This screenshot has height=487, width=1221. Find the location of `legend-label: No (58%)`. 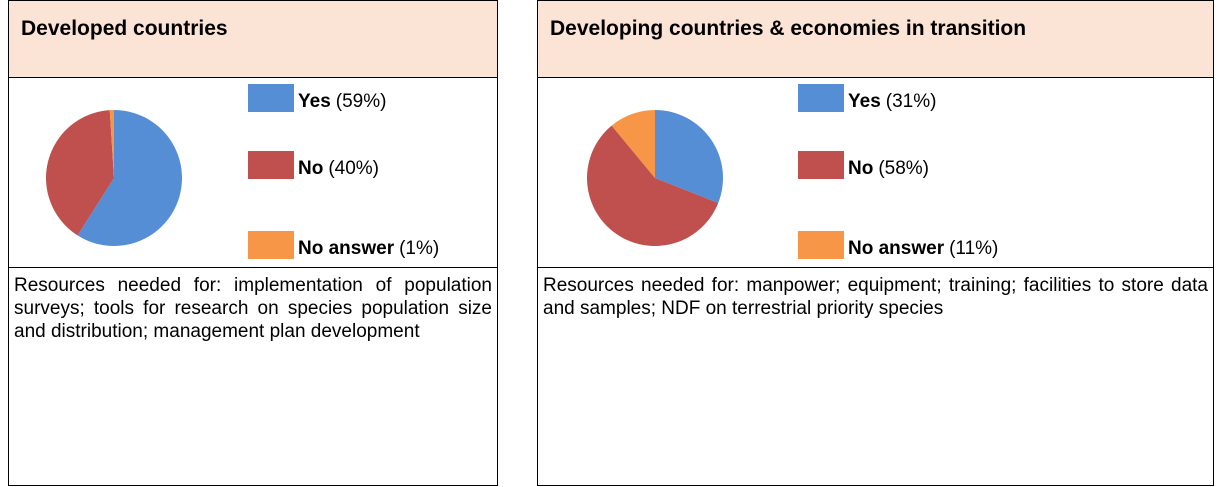

legend-label: No (58%) is located at coordinates (888, 168).